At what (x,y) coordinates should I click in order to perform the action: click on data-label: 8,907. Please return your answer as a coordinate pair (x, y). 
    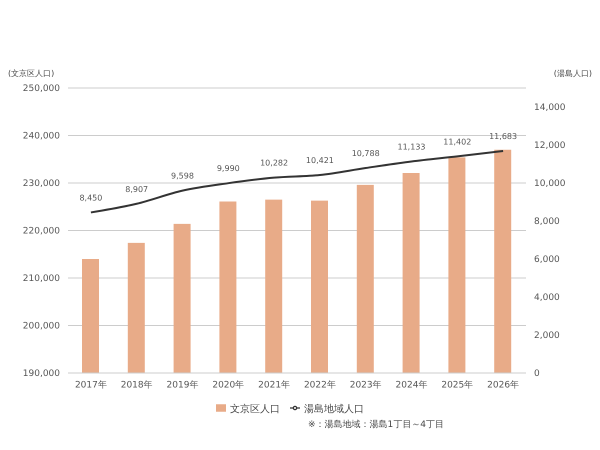
    Looking at the image, I should click on (136, 189).